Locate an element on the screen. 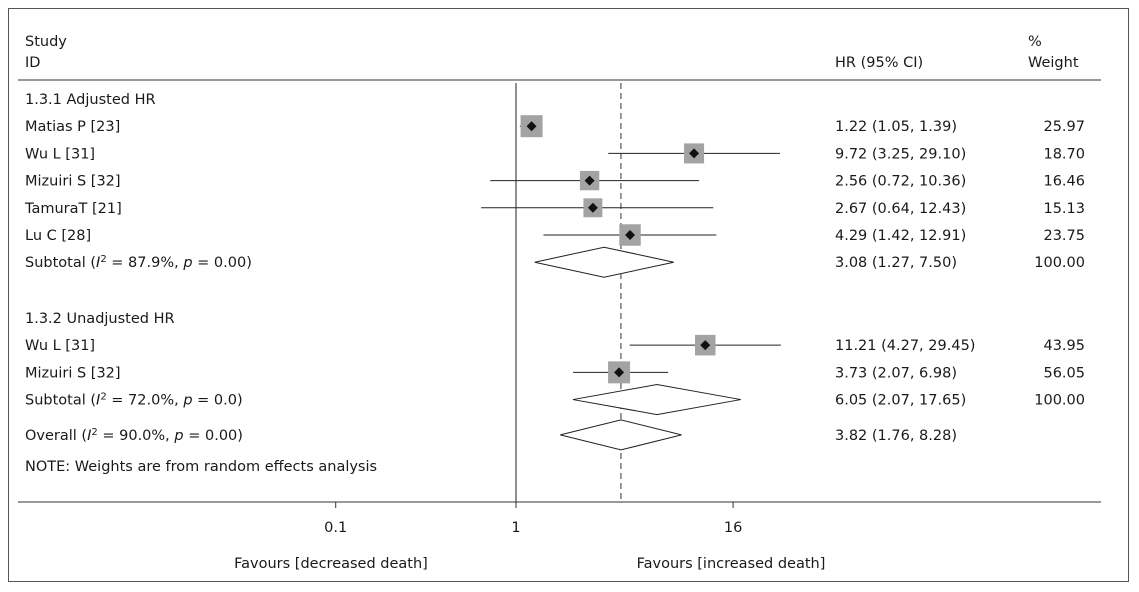  favours-left-label: Favours [decreased death] is located at coordinates (331, 564).